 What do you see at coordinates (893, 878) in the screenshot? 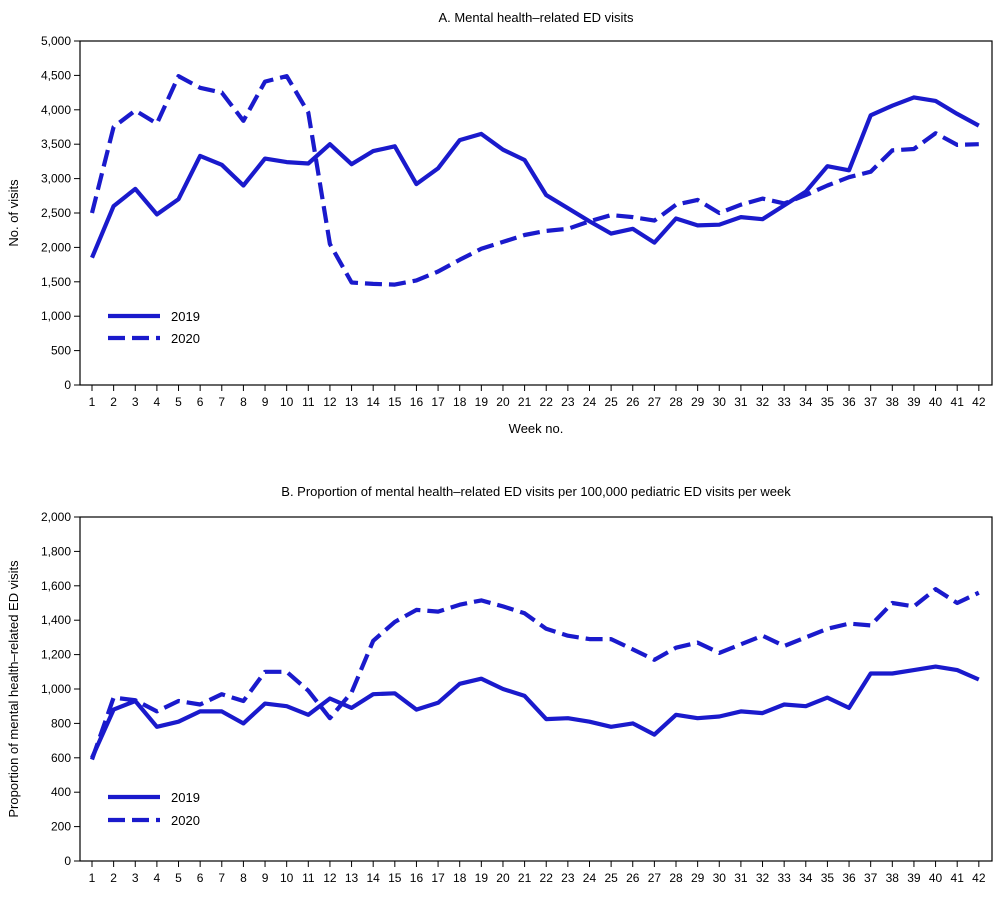
I see `chart-b-x-tick-label: 38` at bounding box center [893, 878].